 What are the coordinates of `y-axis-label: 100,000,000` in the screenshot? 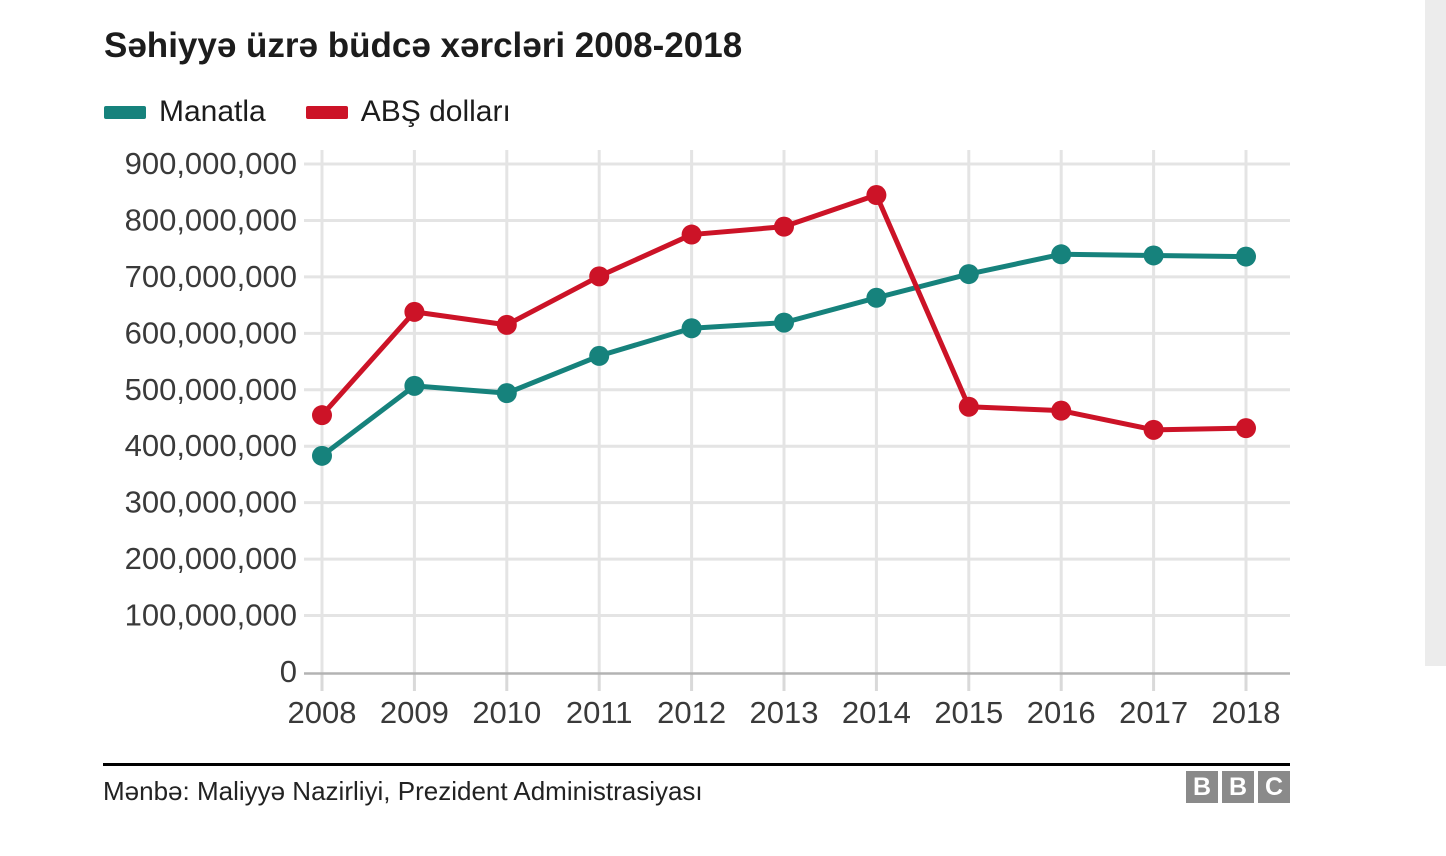 It's located at (211, 615).